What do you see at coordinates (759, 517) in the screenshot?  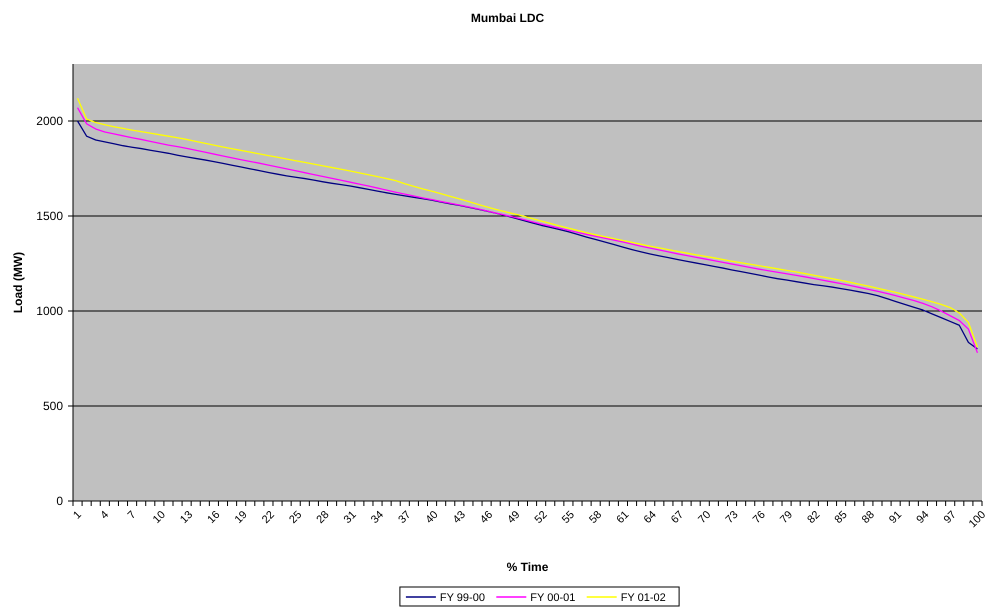 I see `x-tick-label: 76` at bounding box center [759, 517].